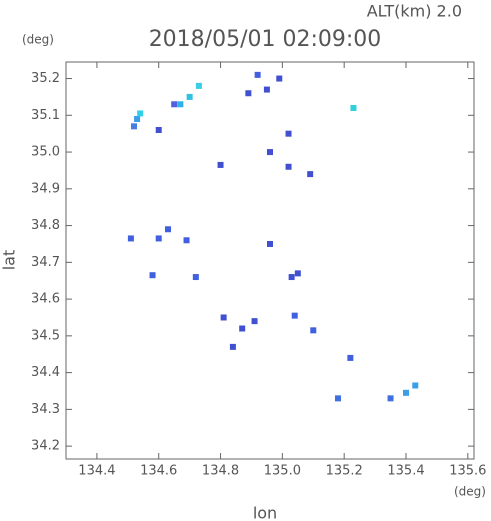 The height and width of the screenshot is (521, 491). I want to click on x-tick-label: 135.4, so click(405, 471).